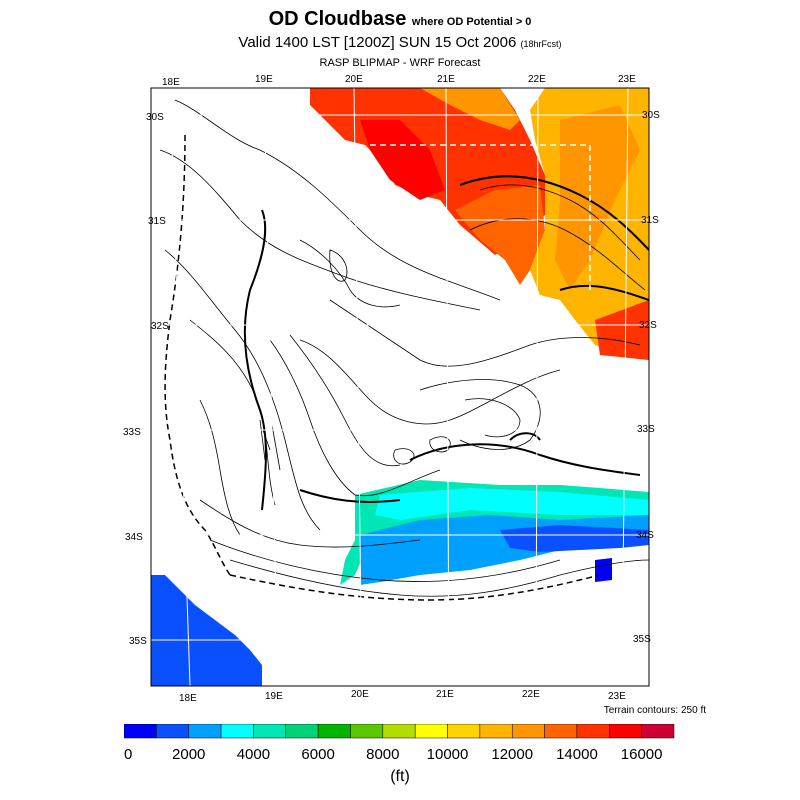 This screenshot has width=800, height=800. I want to click on colorbar-tick-labels: 0 2000 4000 6000 8000 10000 12000 14000 16000, so click(393, 754).